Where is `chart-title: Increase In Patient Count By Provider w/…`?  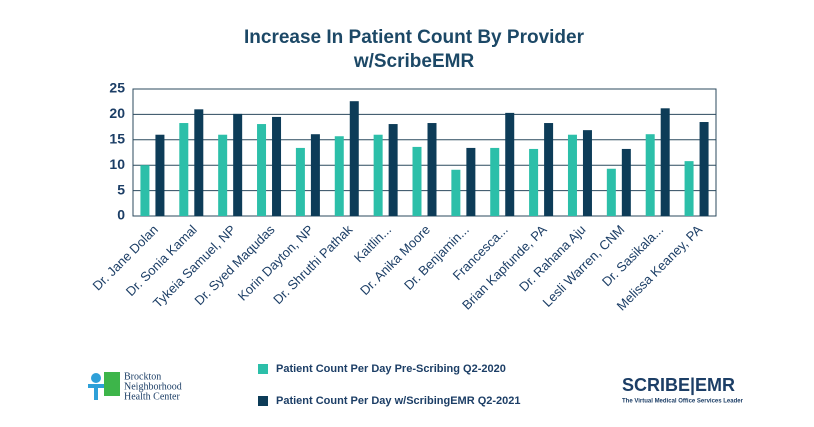 chart-title: Increase In Patient Count By Provider w/… is located at coordinates (414, 49).